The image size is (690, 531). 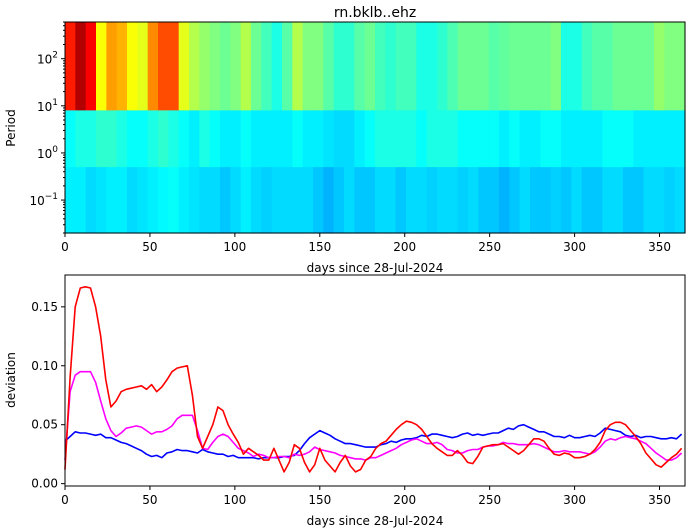 I want to click on heatmap-x-tick-label: 300, so click(x=574, y=247).